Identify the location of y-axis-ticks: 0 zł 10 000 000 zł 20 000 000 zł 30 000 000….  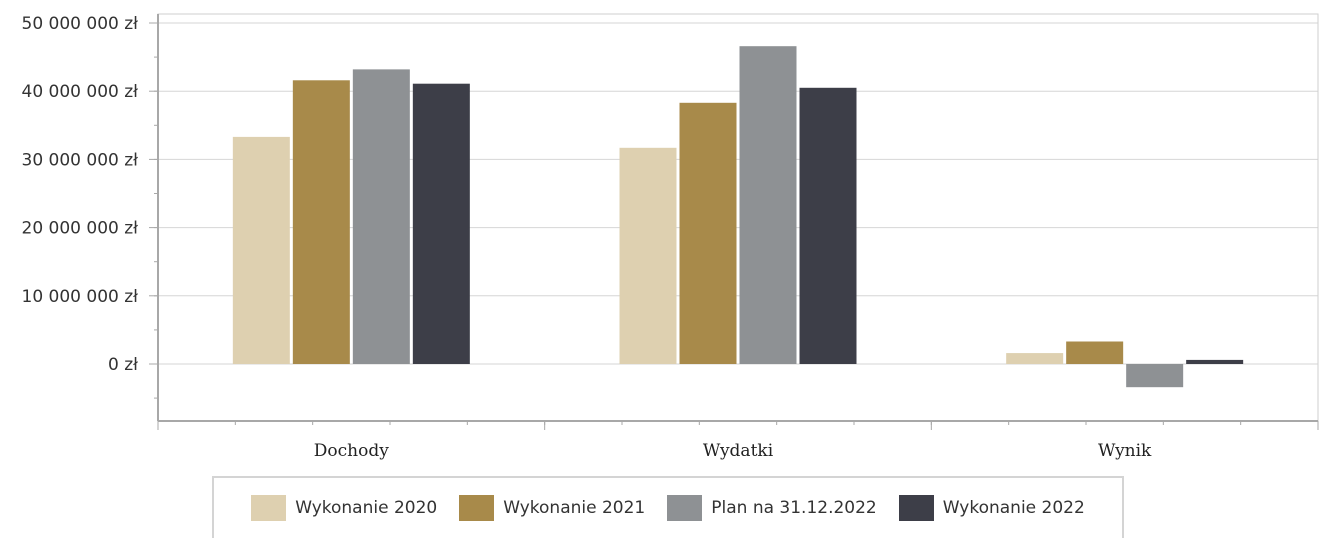
(80, 194).